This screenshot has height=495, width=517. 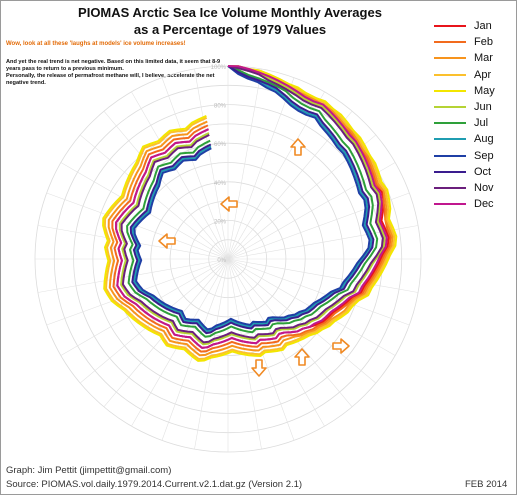 I want to click on axis-tick-label: 100%, so click(x=219, y=68).